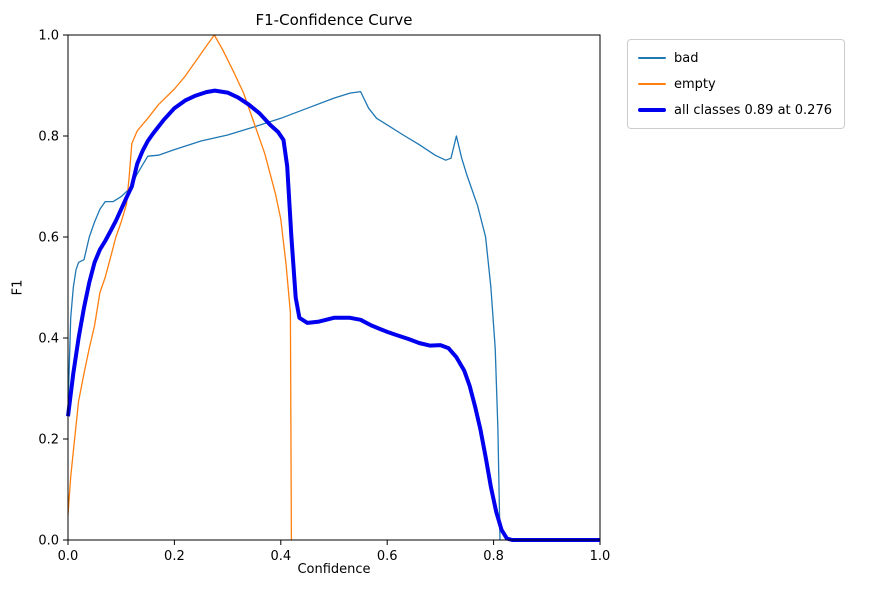 The height and width of the screenshot is (592, 888). I want to click on legend-item-empty: empty, so click(735, 84).